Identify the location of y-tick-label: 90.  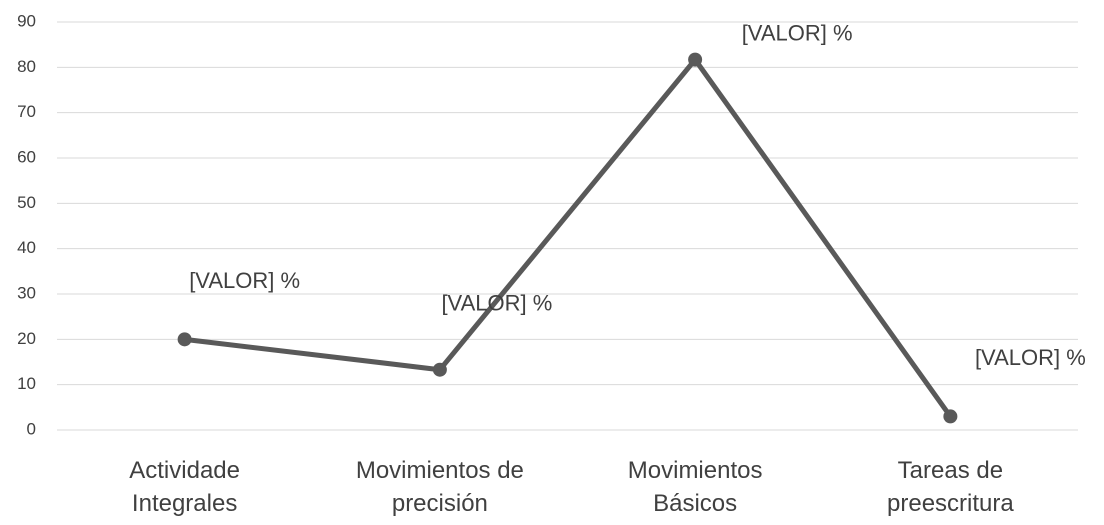
(26, 20).